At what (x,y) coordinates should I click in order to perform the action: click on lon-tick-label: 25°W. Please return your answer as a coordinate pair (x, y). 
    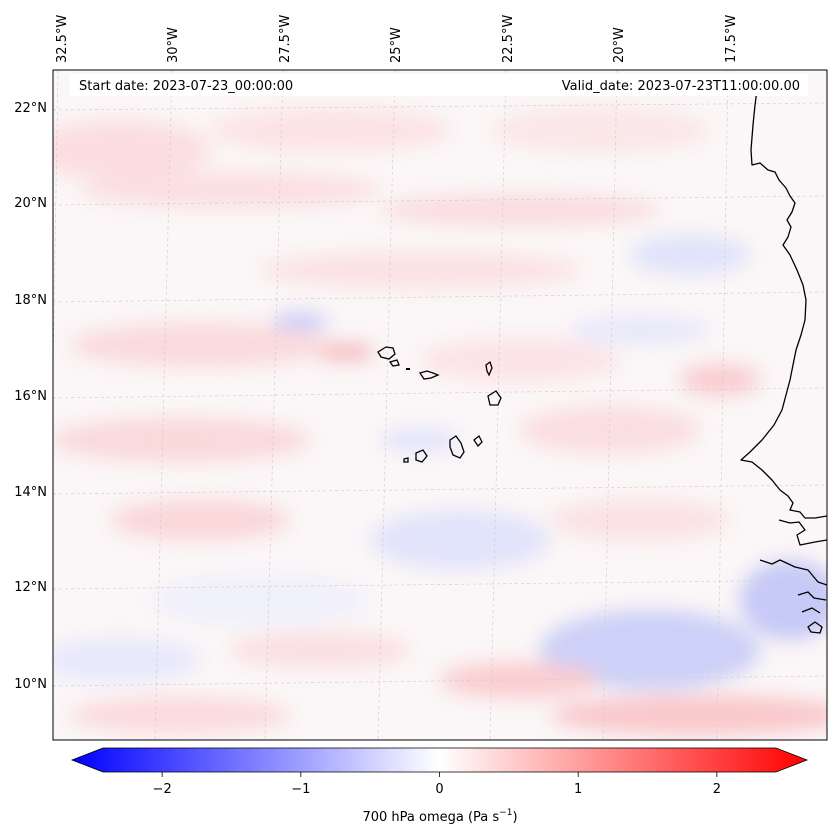
    Looking at the image, I should click on (396, 45).